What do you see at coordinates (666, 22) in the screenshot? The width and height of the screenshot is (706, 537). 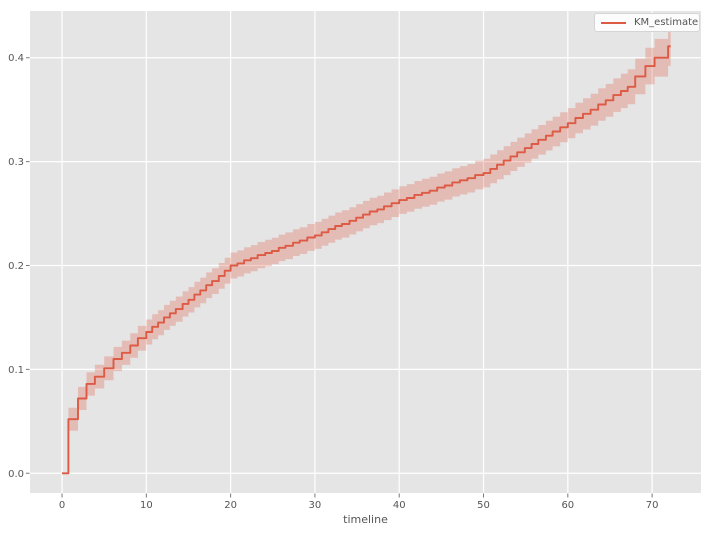 I see `legend-label: KM_estimate` at bounding box center [666, 22].